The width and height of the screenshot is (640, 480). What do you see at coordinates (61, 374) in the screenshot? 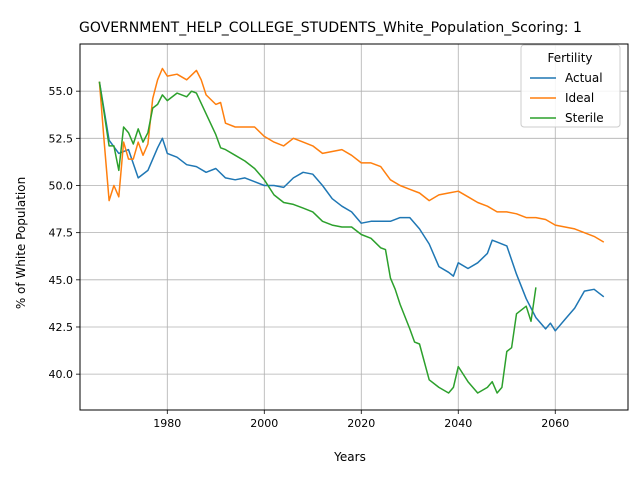
I see `y-tick-label: 40.0` at bounding box center [61, 374].